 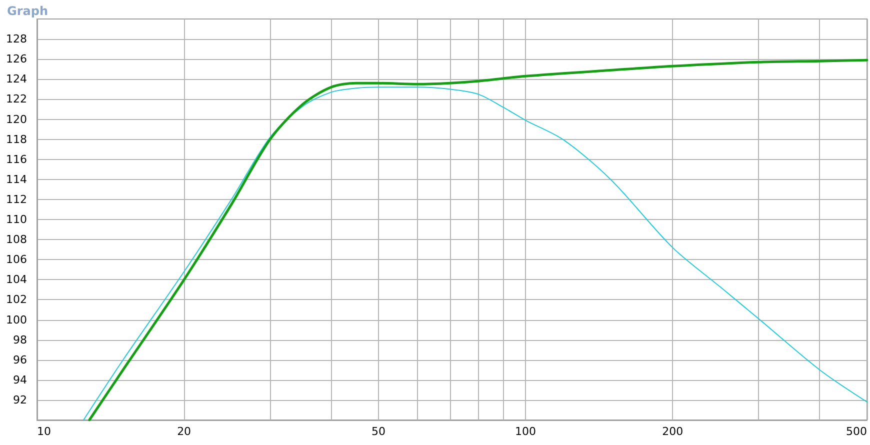 I want to click on y-tick-label: 128, so click(x=16, y=39).